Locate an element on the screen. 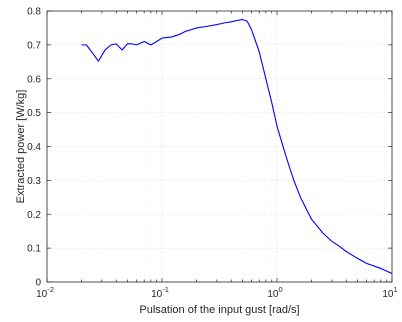 Image resolution: width=402 pixels, height=322 pixels. y-tick-label: 0.6 is located at coordinates (34, 79).